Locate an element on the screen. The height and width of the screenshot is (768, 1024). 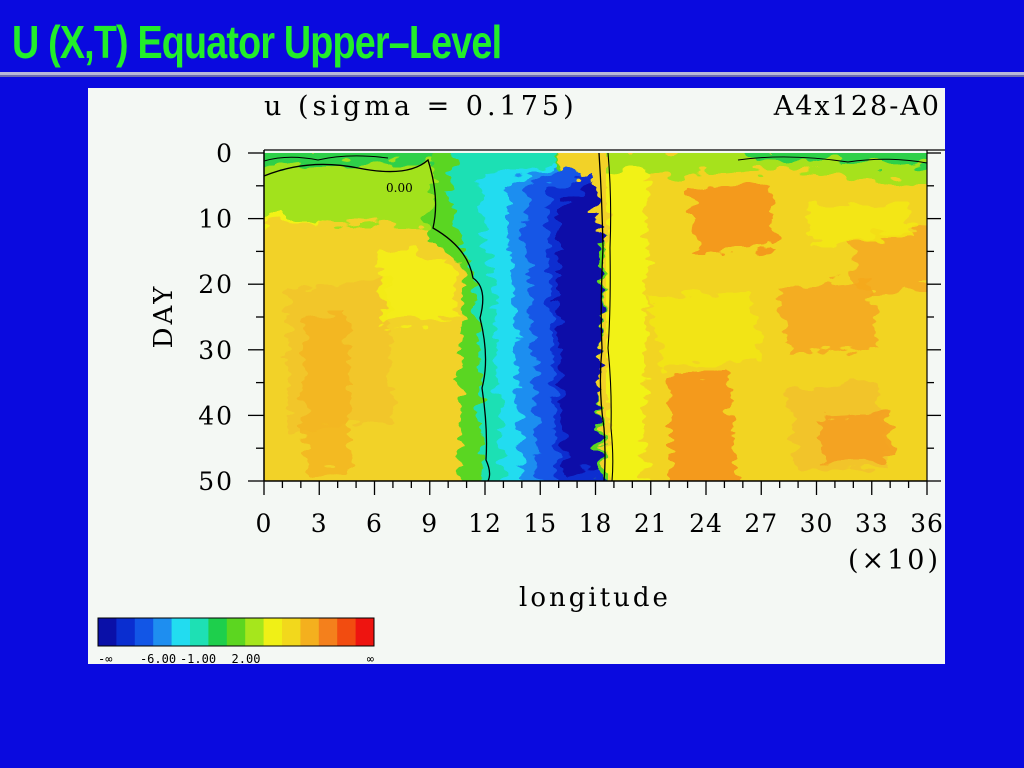
colorbar is located at coordinates (236, 632).